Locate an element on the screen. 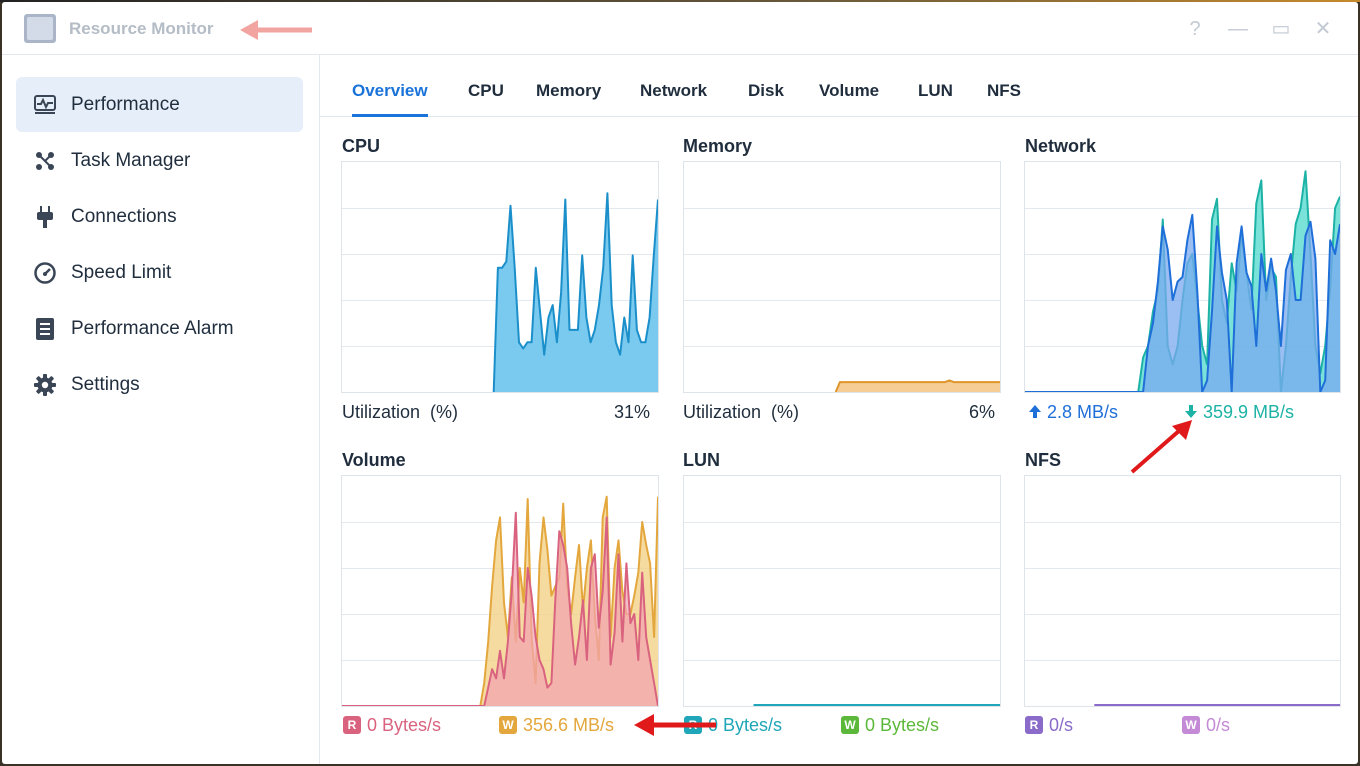  memory-unit: (%) is located at coordinates (785, 412).